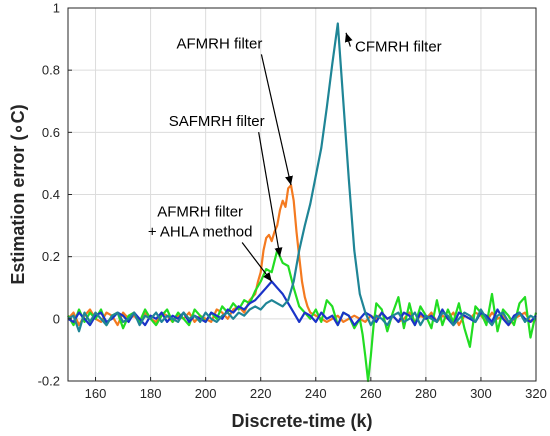  What do you see at coordinates (200, 231) in the screenshot?
I see `annotation-label: + AHLA method` at bounding box center [200, 231].